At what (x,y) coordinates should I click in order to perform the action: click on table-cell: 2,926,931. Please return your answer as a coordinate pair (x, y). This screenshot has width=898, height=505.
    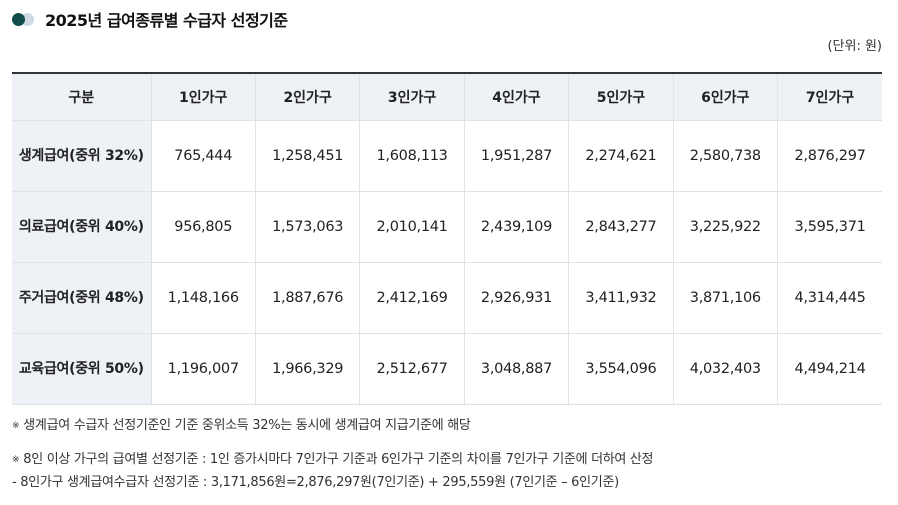
    Looking at the image, I should click on (517, 298).